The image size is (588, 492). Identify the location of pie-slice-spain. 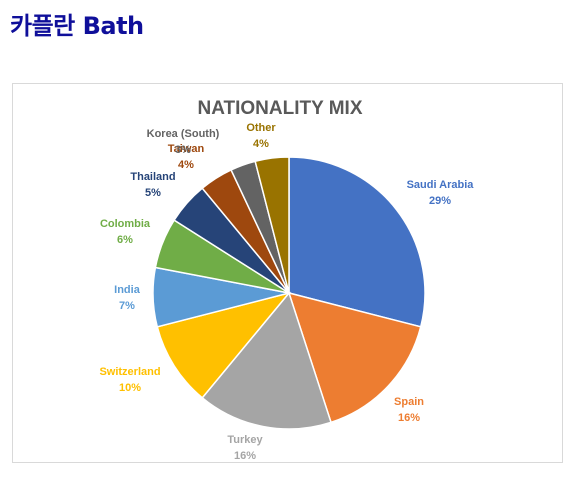
(354, 357).